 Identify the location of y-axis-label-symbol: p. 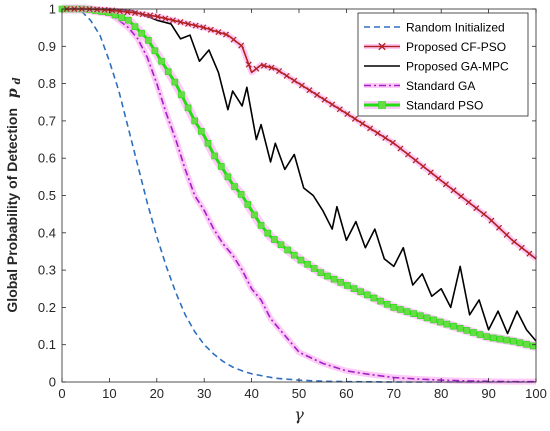
(13, 93).